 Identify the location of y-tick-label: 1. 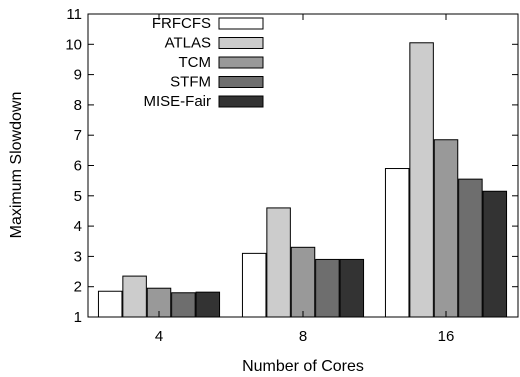
(78, 317).